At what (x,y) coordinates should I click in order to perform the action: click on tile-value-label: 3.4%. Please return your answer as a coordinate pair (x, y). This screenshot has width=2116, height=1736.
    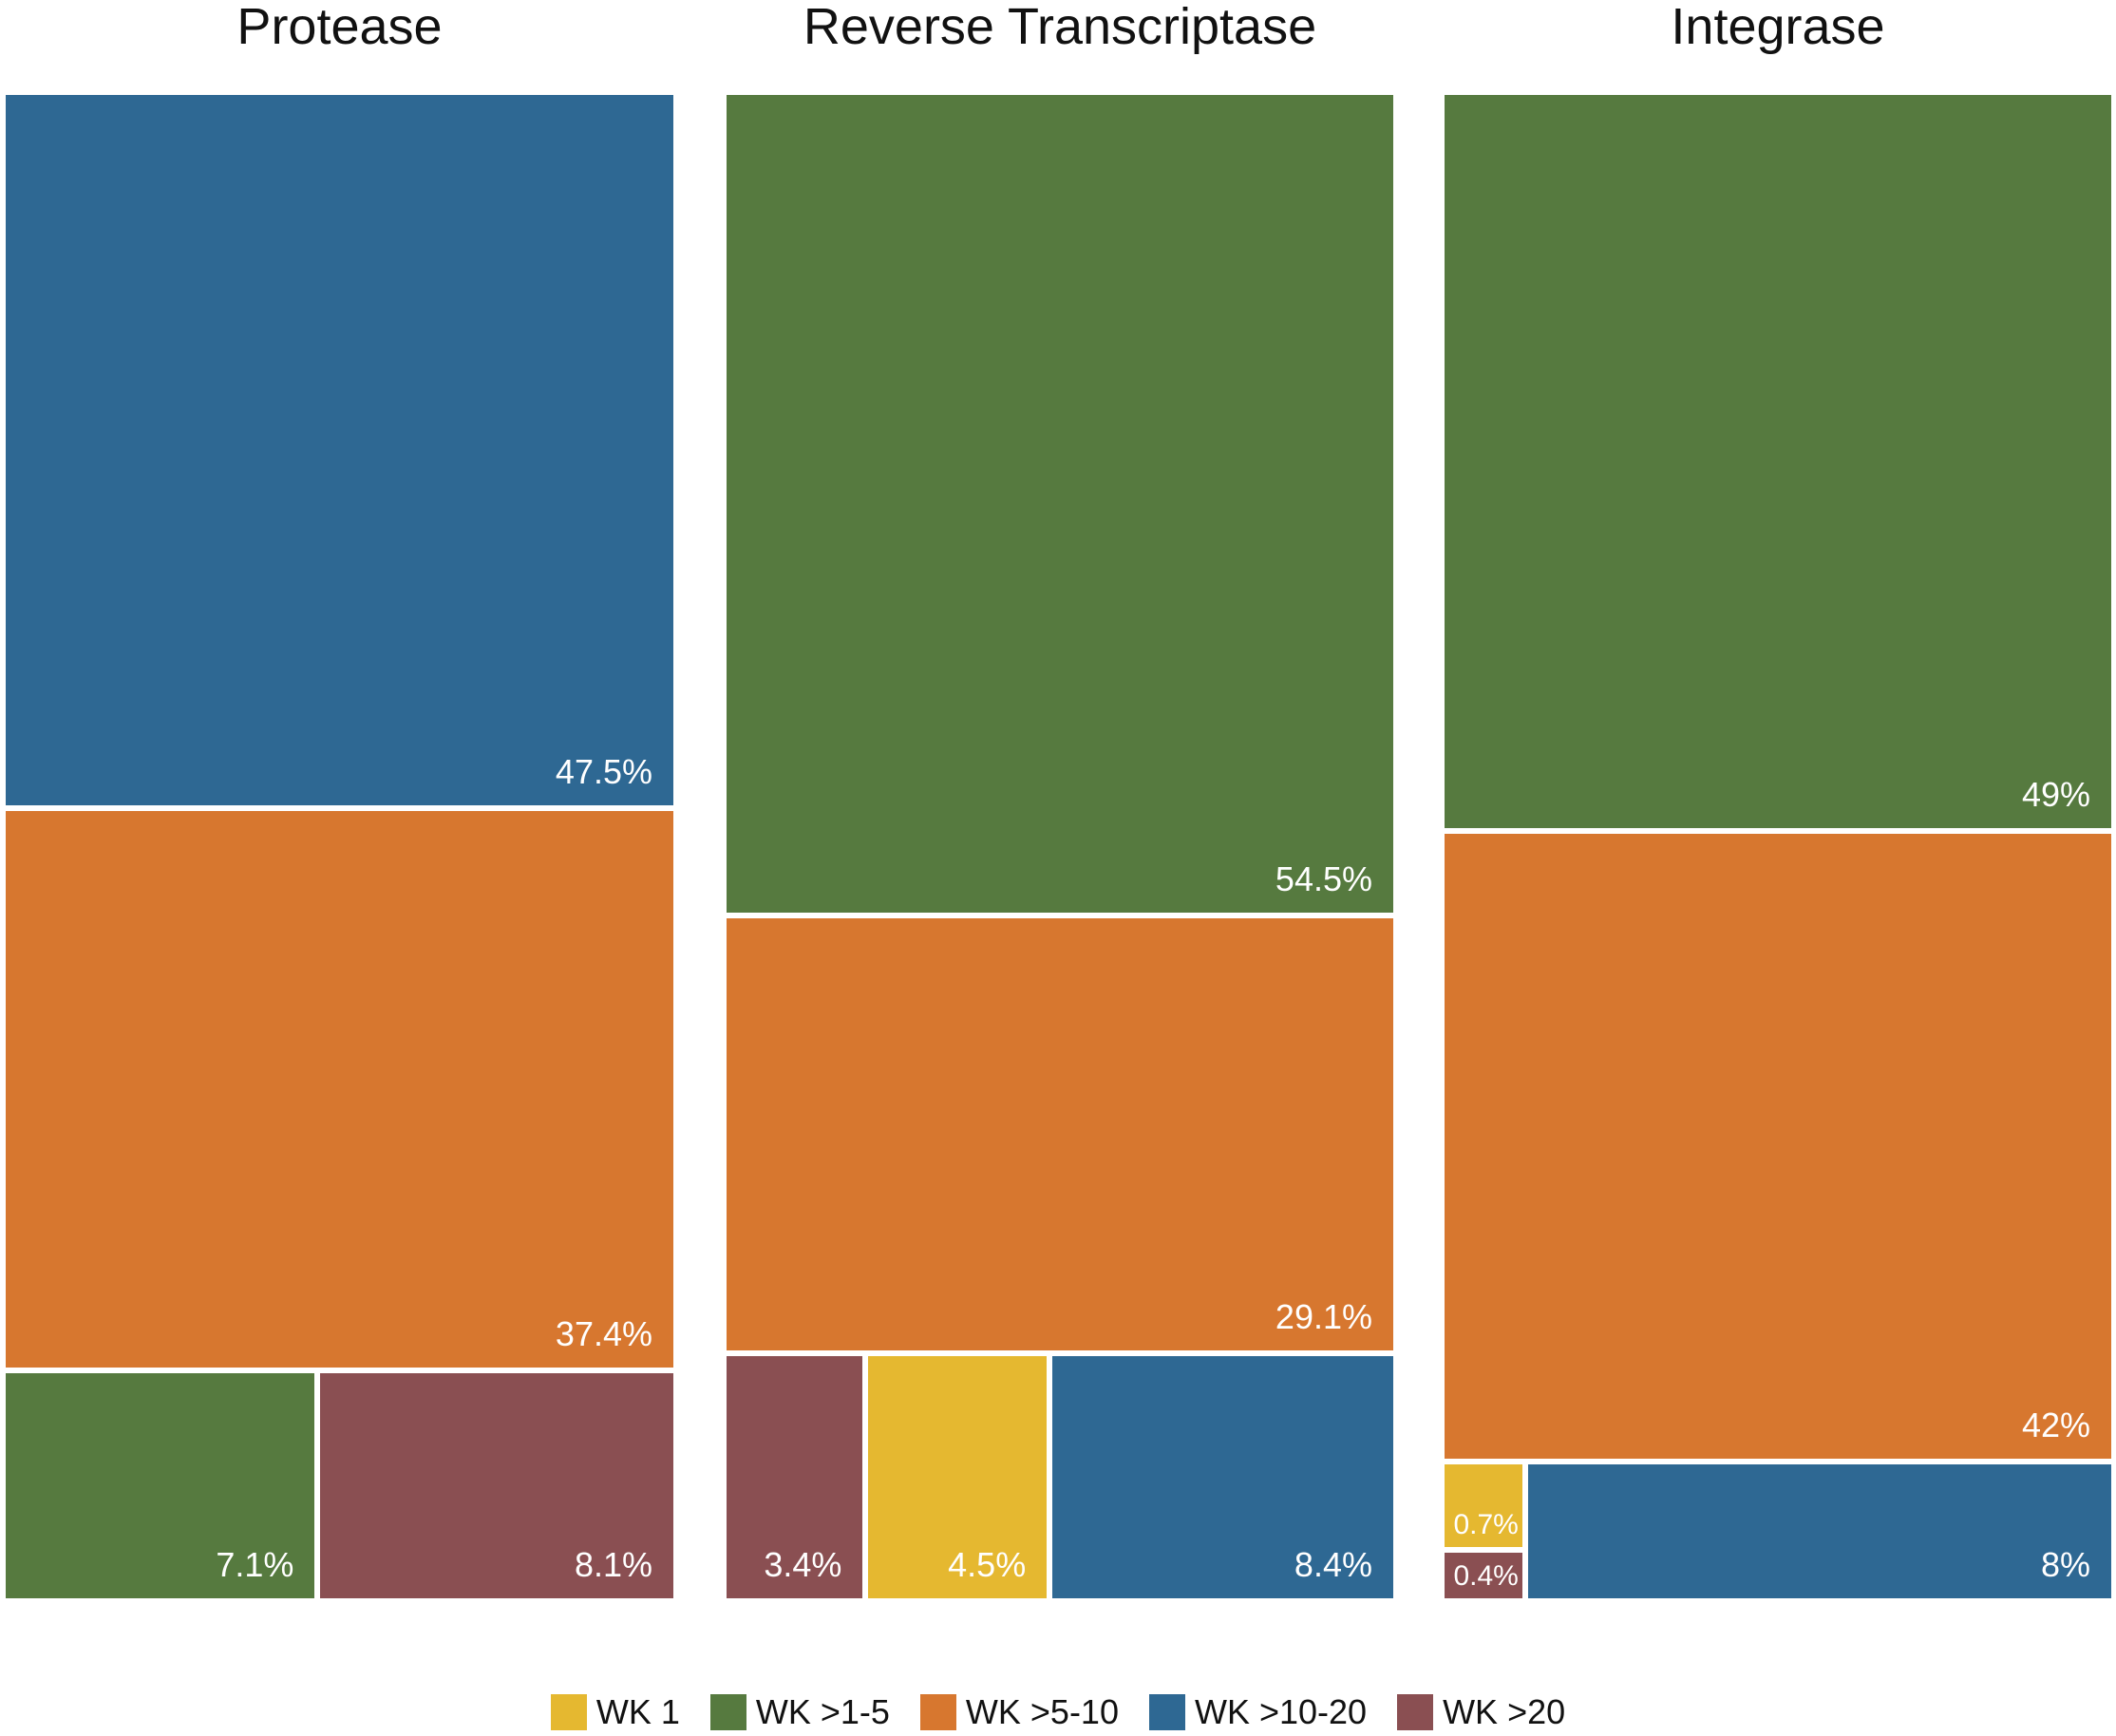
    Looking at the image, I should click on (803, 1564).